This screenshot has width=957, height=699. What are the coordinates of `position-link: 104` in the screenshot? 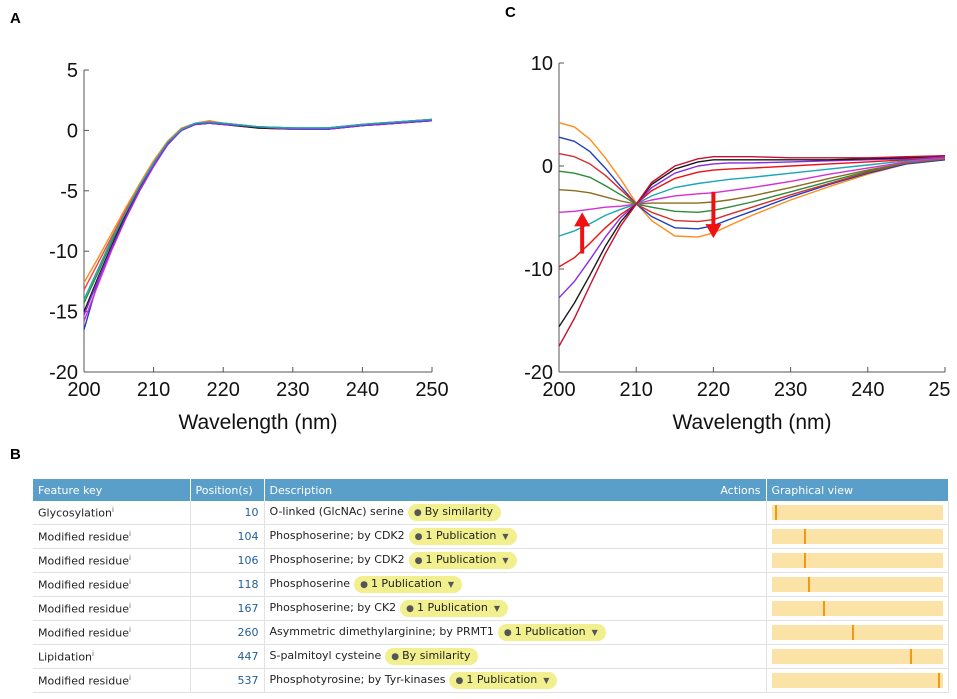 It's located at (248, 536).